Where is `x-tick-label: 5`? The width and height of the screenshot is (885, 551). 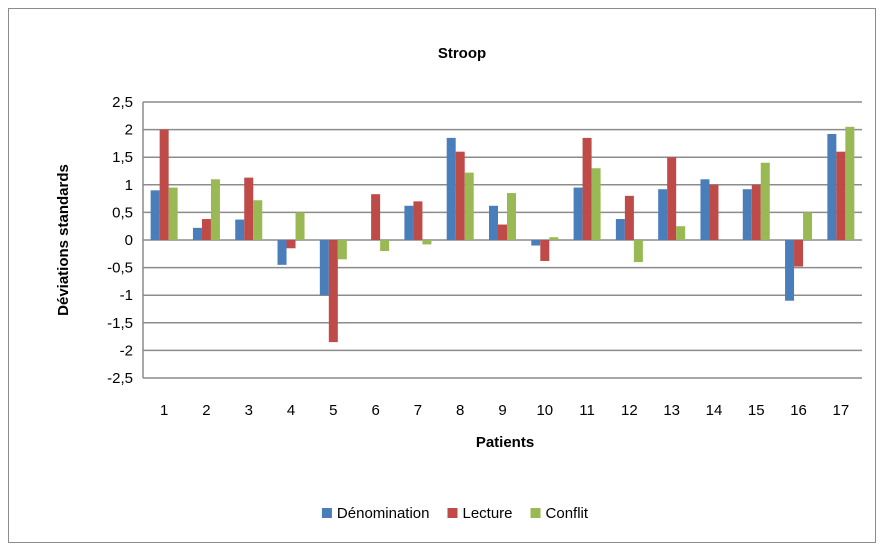
x-tick-label: 5 is located at coordinates (333, 410).